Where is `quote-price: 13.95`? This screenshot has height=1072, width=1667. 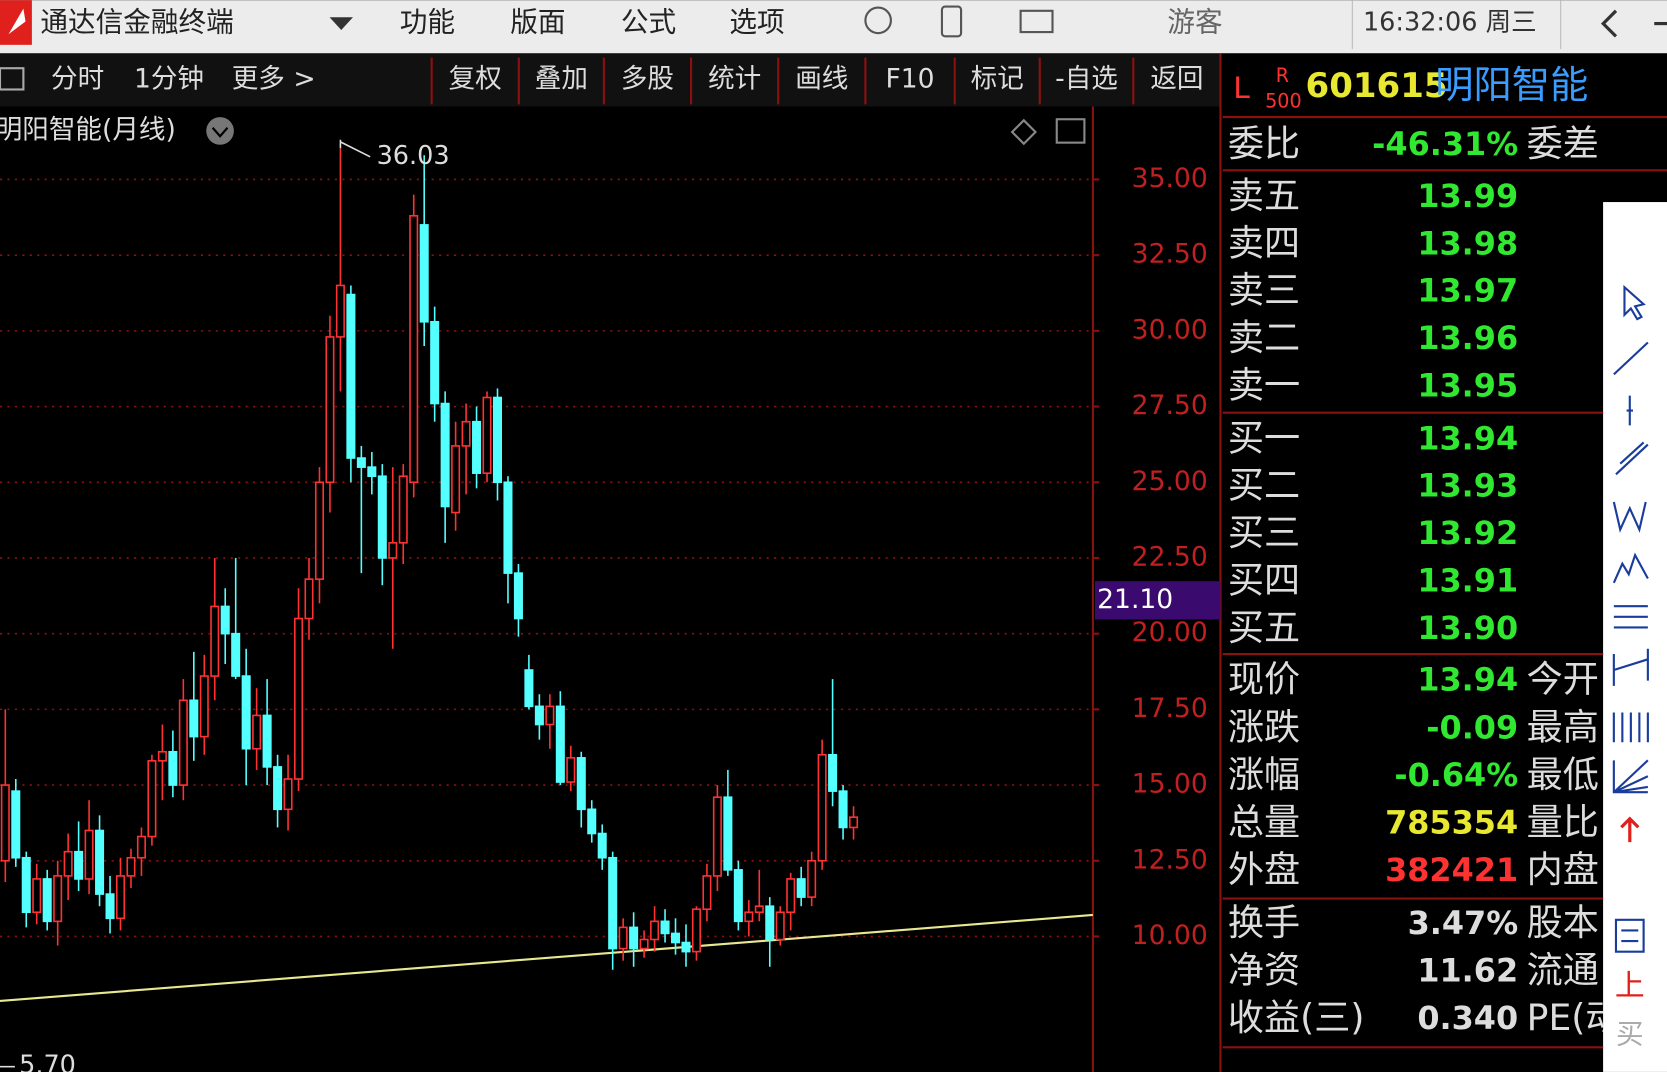
quote-price: 13.95 is located at coordinates (1467, 386).